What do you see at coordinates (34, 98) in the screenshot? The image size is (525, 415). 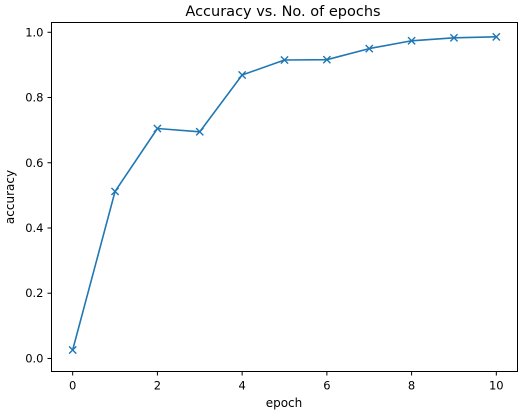 I see `y-tick-label: 0.8` at bounding box center [34, 98].